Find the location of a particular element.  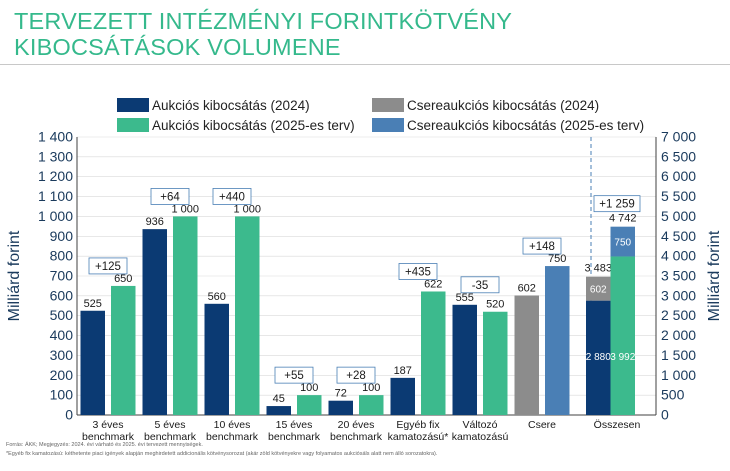

y-tick-label: 1 300 is located at coordinates (55, 156).